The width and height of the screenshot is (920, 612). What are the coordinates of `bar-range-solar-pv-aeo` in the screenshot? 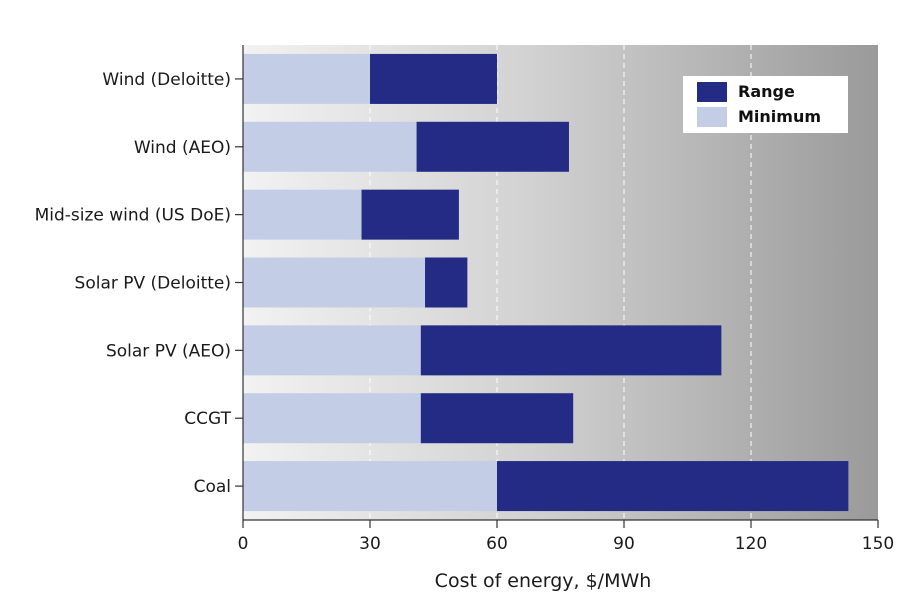 It's located at (571, 350).